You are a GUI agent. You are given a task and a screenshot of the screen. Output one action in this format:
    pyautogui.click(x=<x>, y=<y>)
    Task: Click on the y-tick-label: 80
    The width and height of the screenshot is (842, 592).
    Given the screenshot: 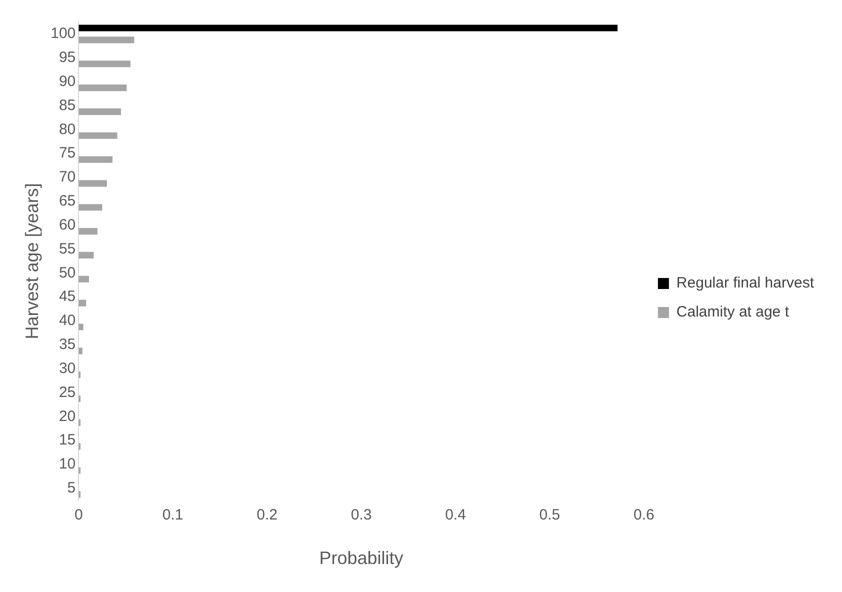 What is the action you would take?
    pyautogui.click(x=67, y=129)
    